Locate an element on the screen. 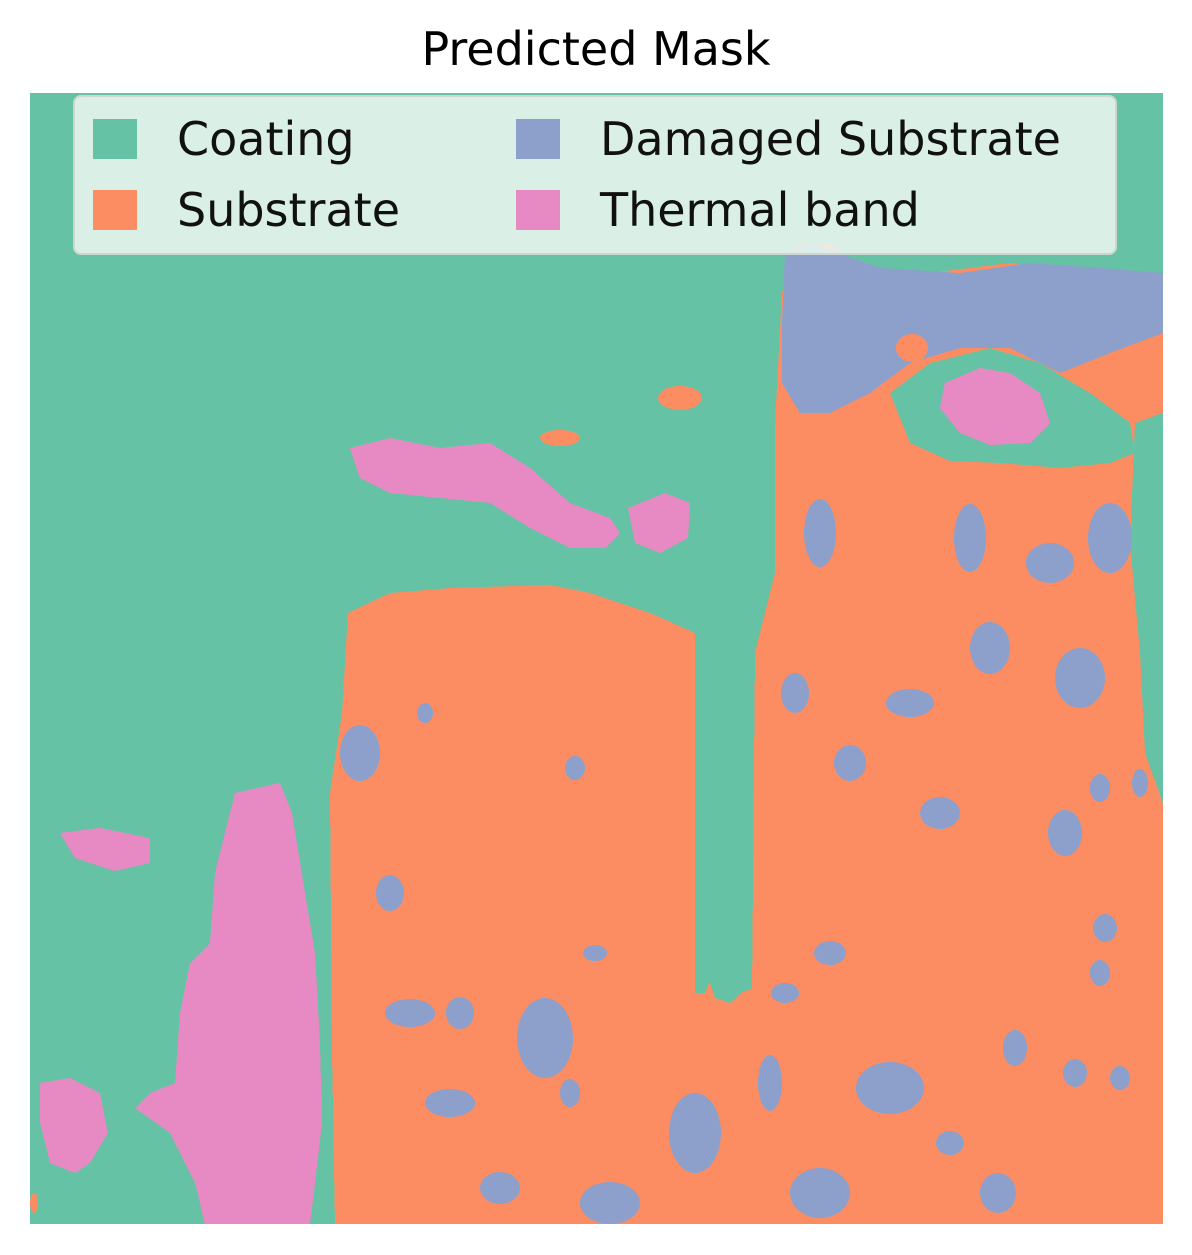  legend-item-substrate: Substrate is located at coordinates (246, 210).